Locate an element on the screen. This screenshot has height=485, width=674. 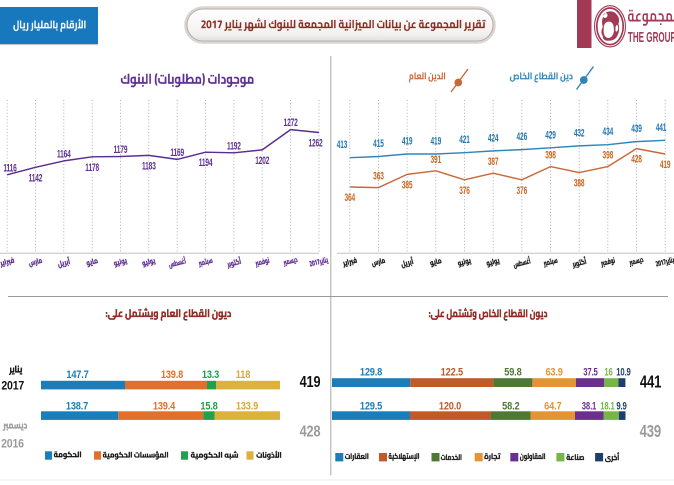
svg-text: 1262 is located at coordinates (315, 143).